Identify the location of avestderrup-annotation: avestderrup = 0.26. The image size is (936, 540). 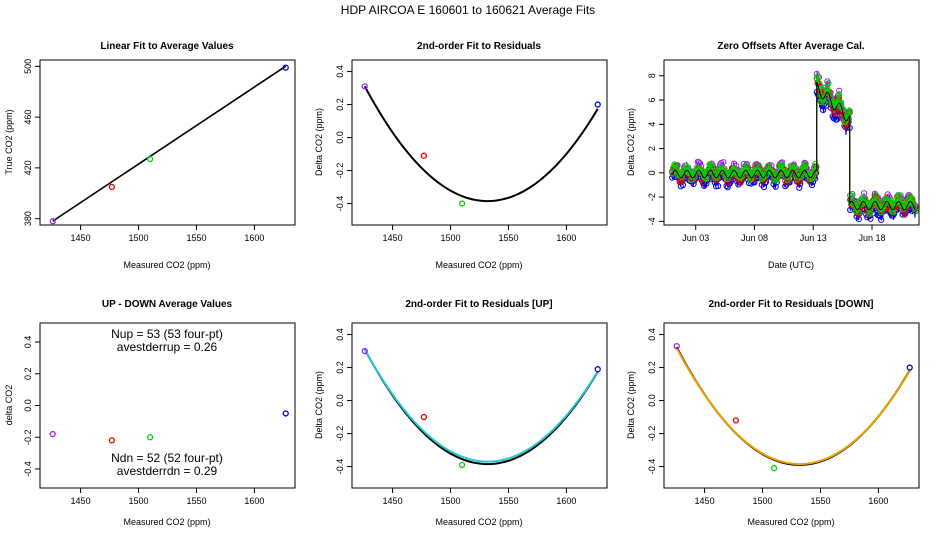
(167, 347).